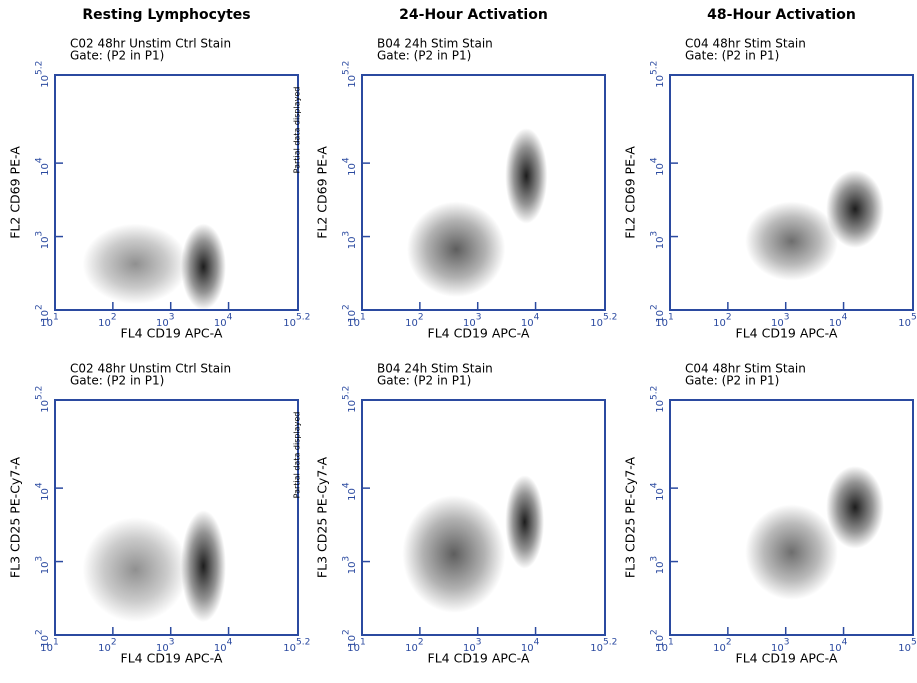  What do you see at coordinates (166, 15) in the screenshot?
I see `column-title: Resting Lymphocytes` at bounding box center [166, 15].